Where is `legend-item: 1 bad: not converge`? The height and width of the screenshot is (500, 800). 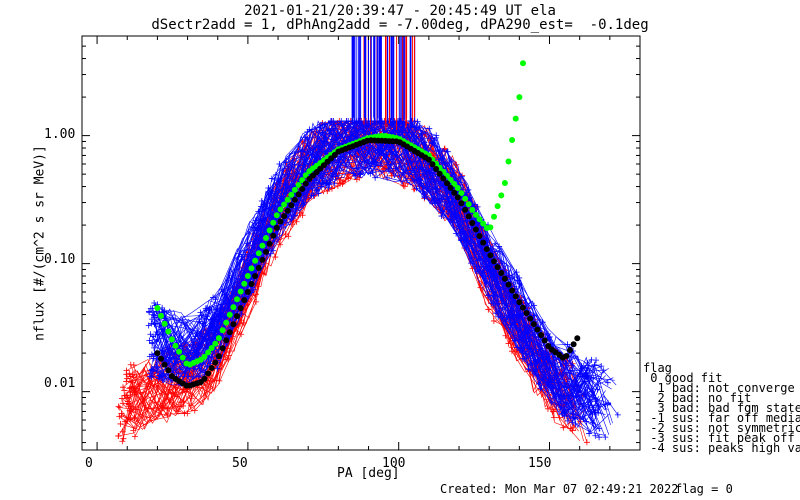
legend-item: 1 bad: not converge is located at coordinates (719, 388).